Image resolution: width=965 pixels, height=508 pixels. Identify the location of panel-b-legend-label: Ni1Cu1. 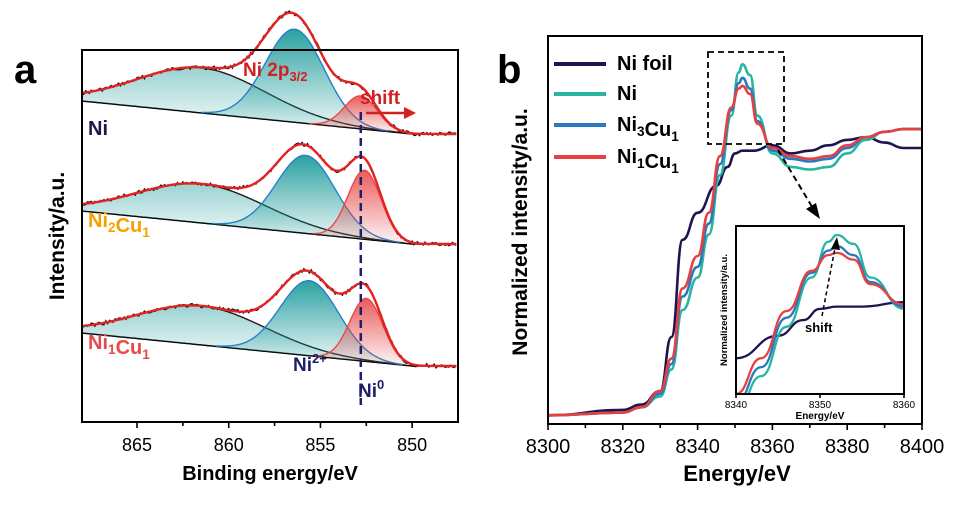
(648, 161).